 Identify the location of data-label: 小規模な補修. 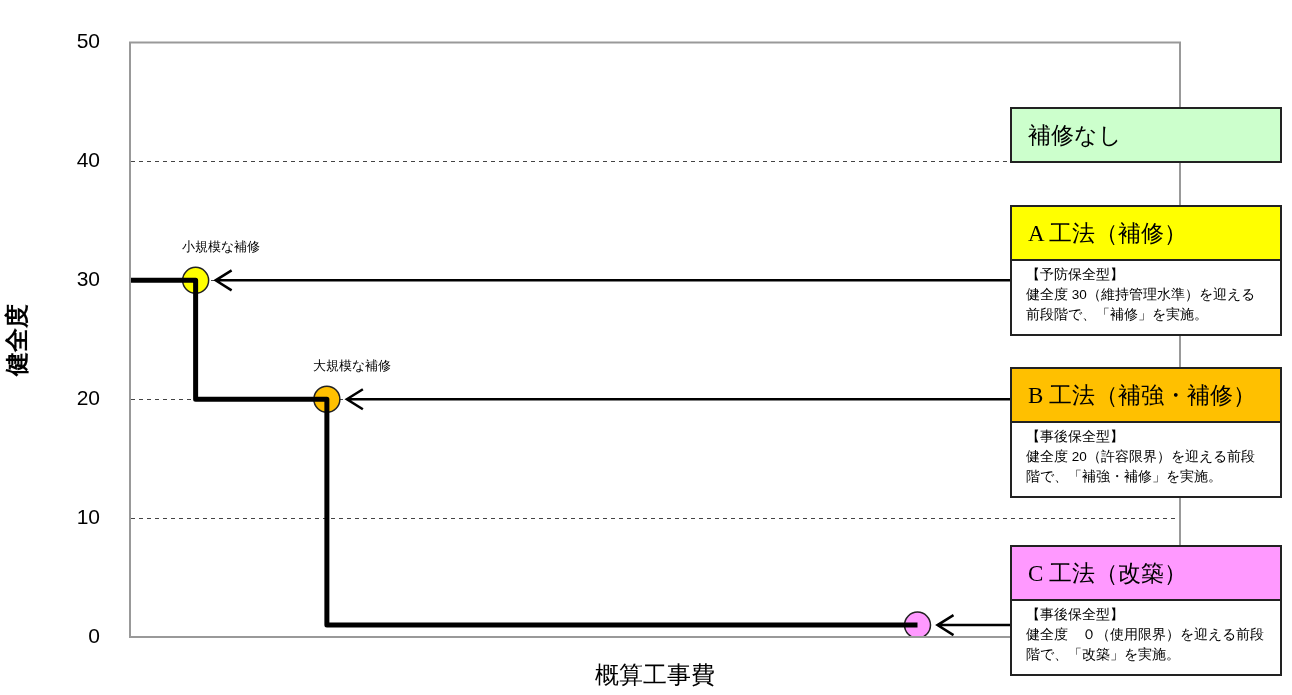
(220, 247).